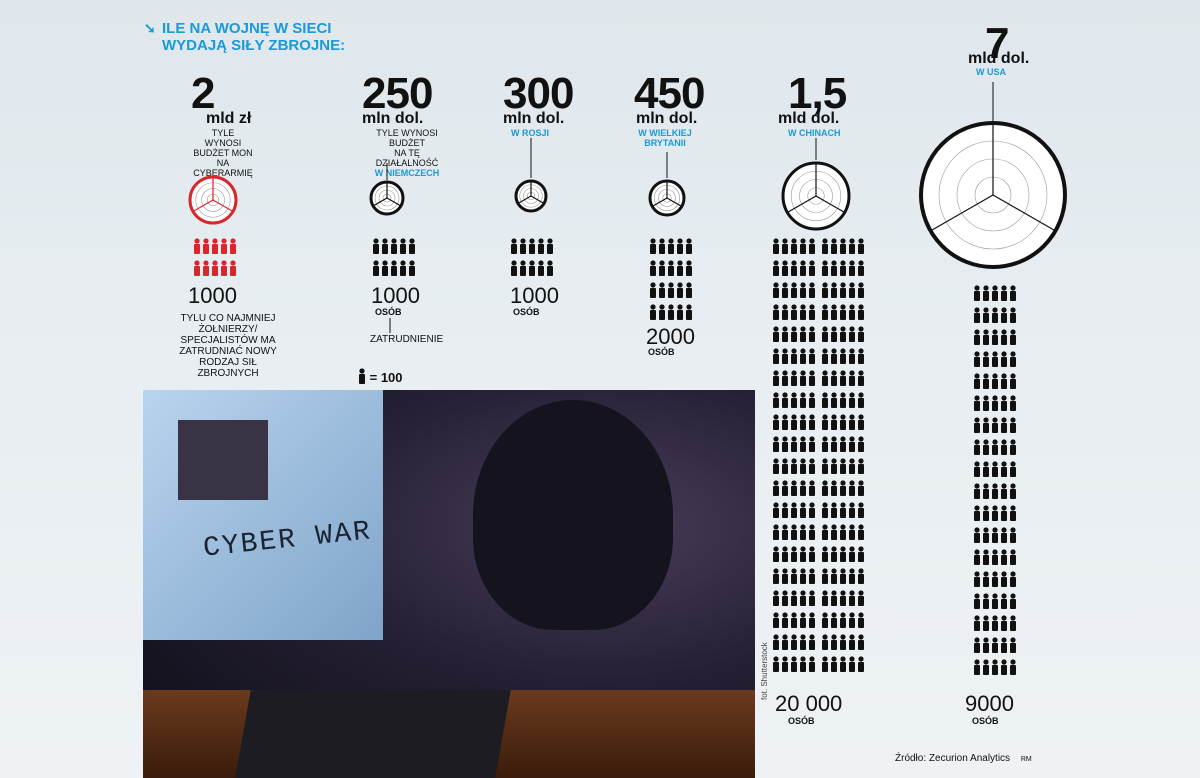 The height and width of the screenshot is (778, 1200). I want to click on people-icons-russia, so click(535, 260).